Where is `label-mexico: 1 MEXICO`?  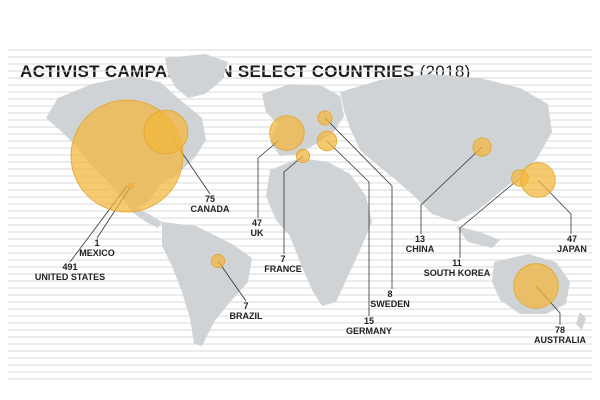
label-mexico: 1 MEXICO is located at coordinates (97, 248).